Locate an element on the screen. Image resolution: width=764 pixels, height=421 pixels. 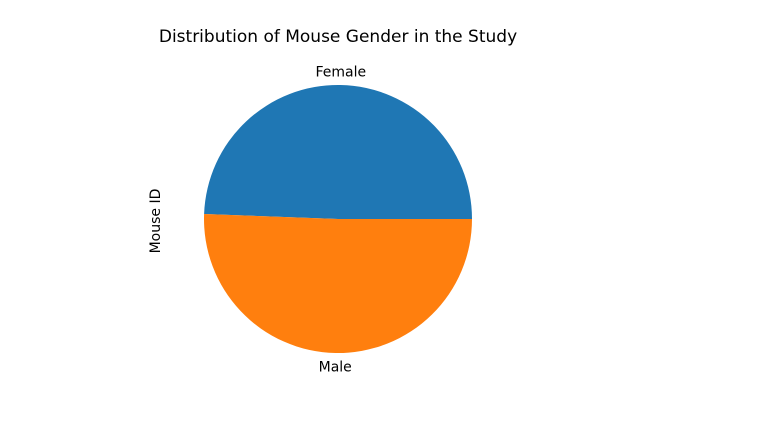
slice-label-male: Male is located at coordinates (335, 367).